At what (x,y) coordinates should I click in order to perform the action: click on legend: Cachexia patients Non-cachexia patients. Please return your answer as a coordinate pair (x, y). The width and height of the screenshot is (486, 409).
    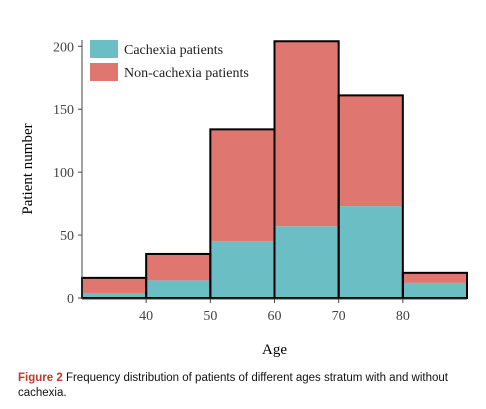
    Looking at the image, I should click on (169, 60).